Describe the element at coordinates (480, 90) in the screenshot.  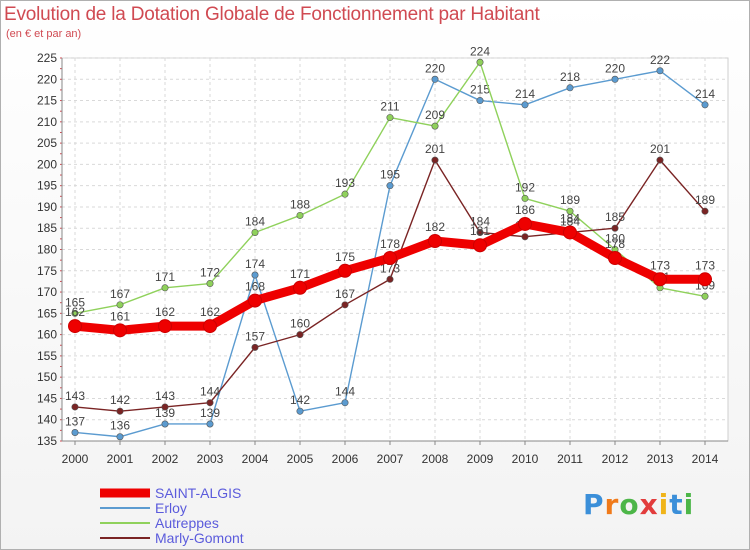
I see `data-label-erloy: 215` at that location.